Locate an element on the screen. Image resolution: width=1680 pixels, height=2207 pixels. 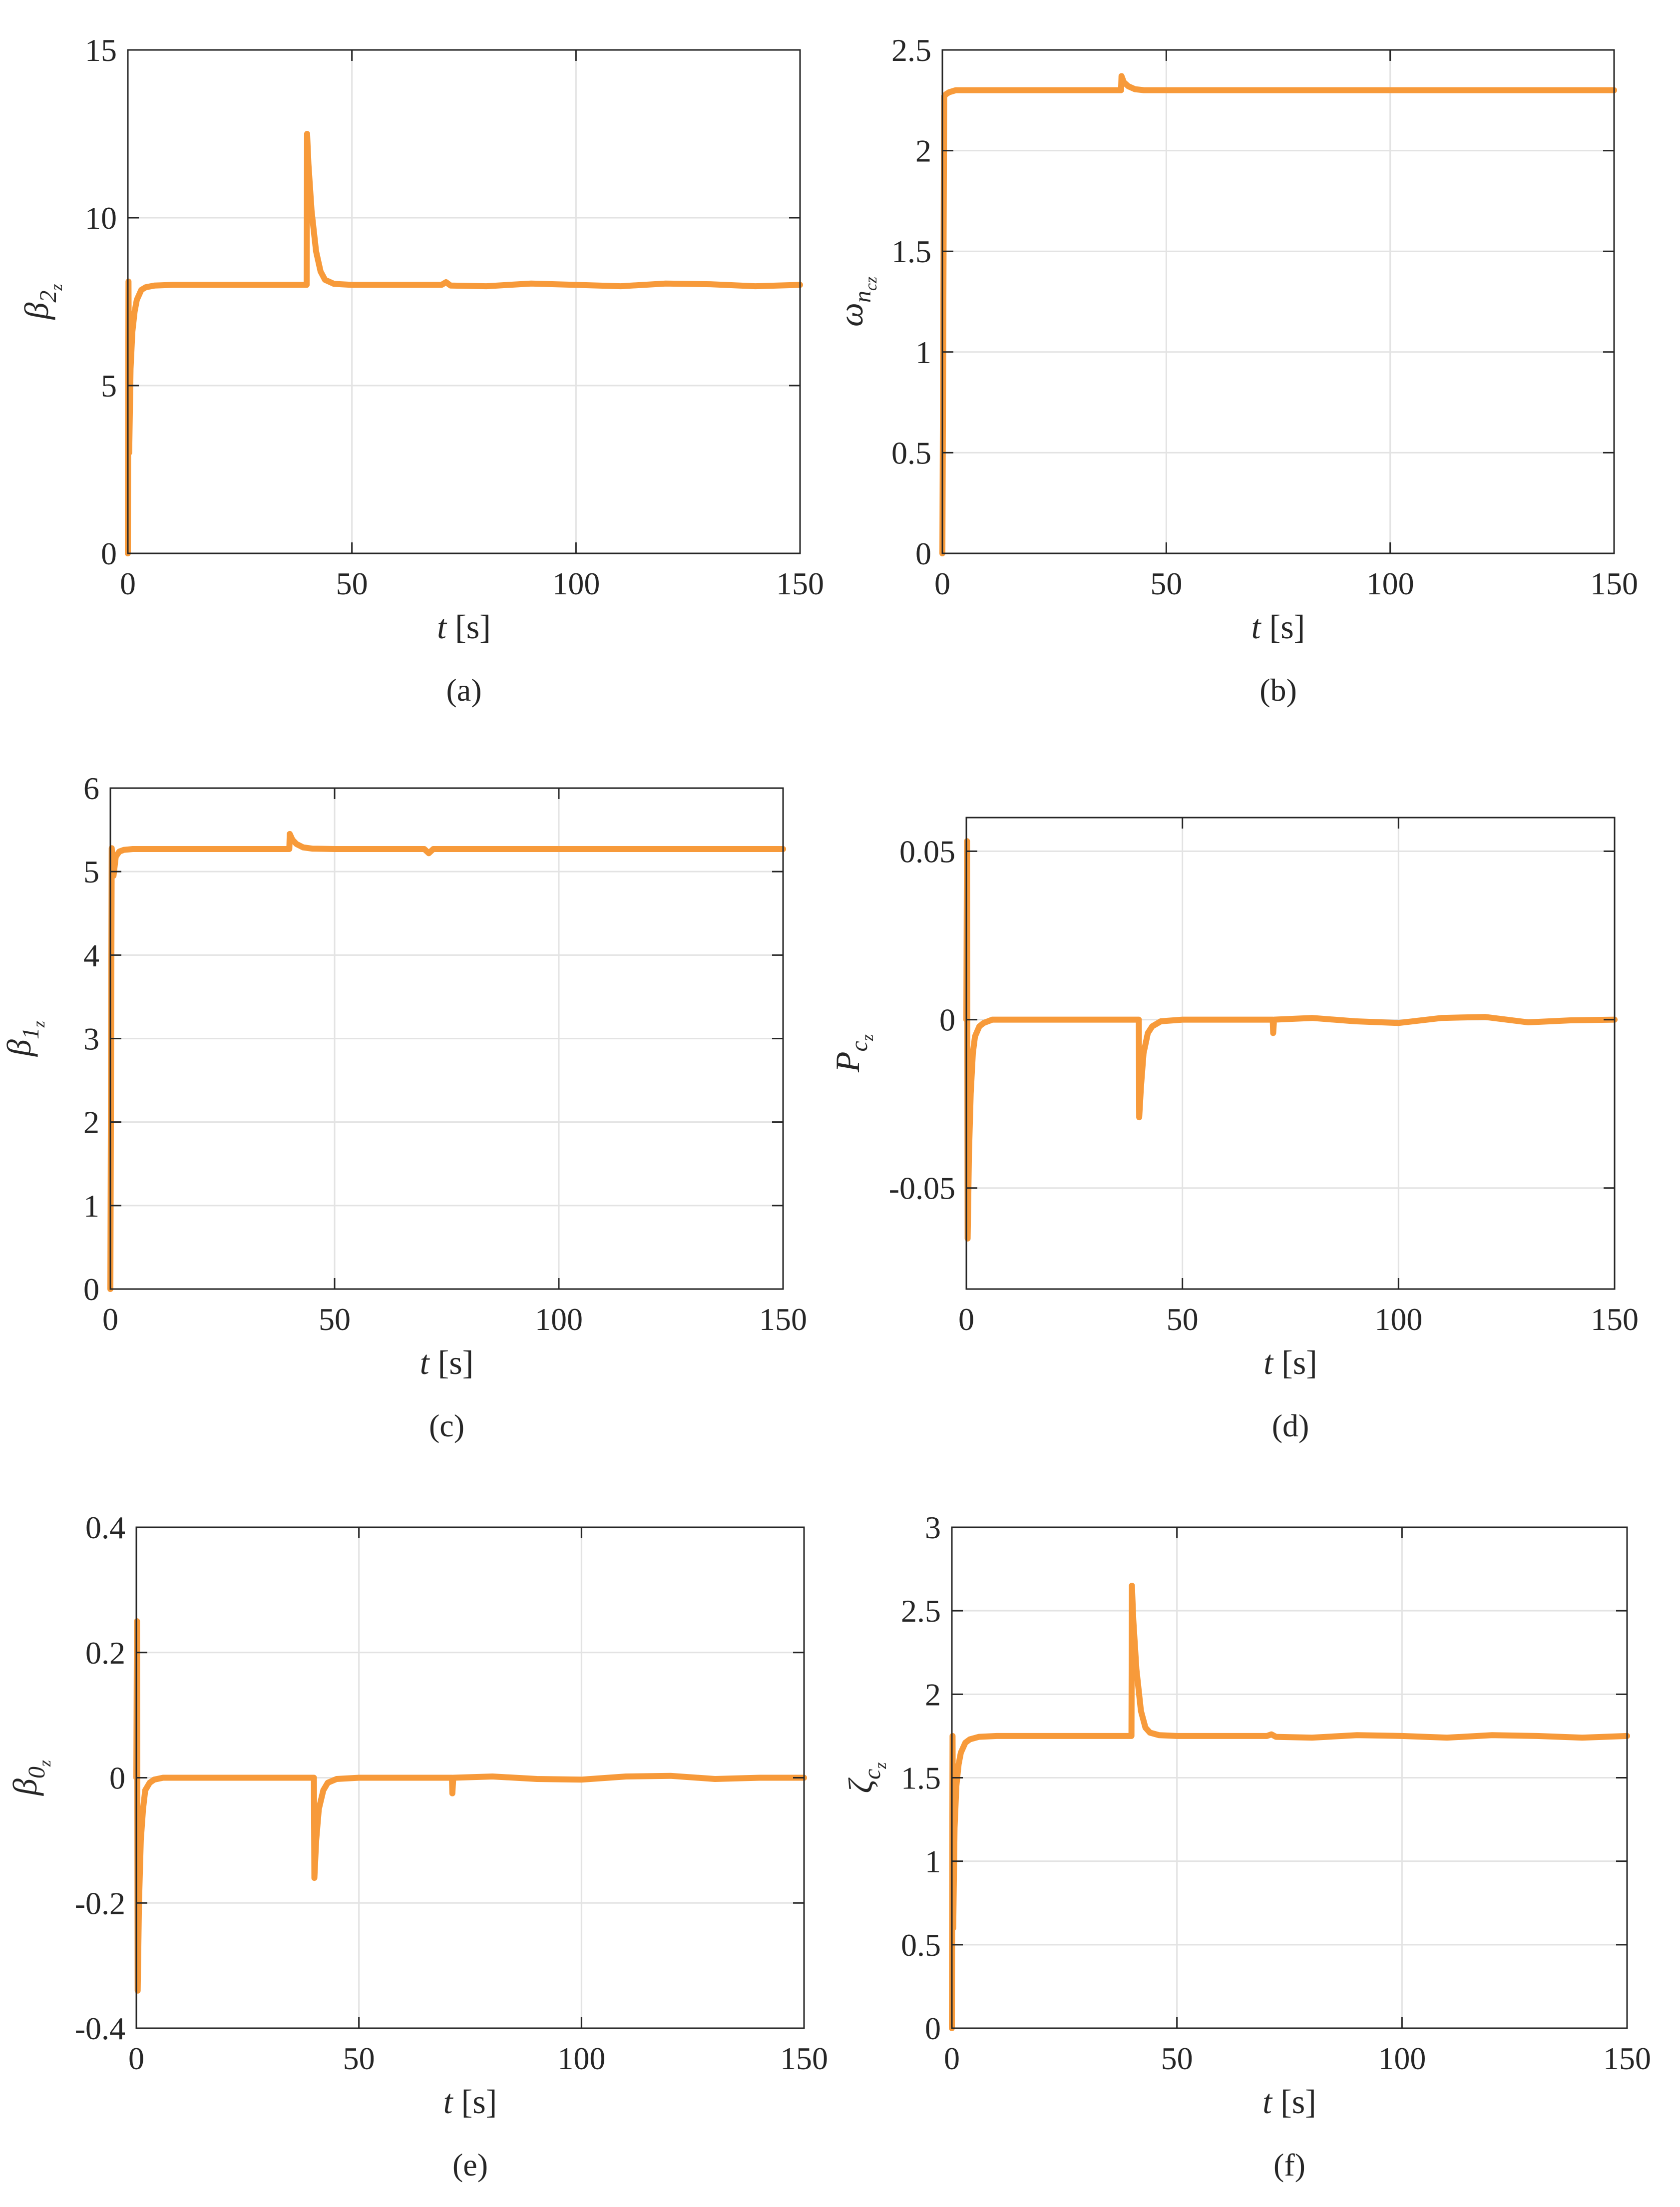
y-axis-subscript: n is located at coordinates (862, 297).